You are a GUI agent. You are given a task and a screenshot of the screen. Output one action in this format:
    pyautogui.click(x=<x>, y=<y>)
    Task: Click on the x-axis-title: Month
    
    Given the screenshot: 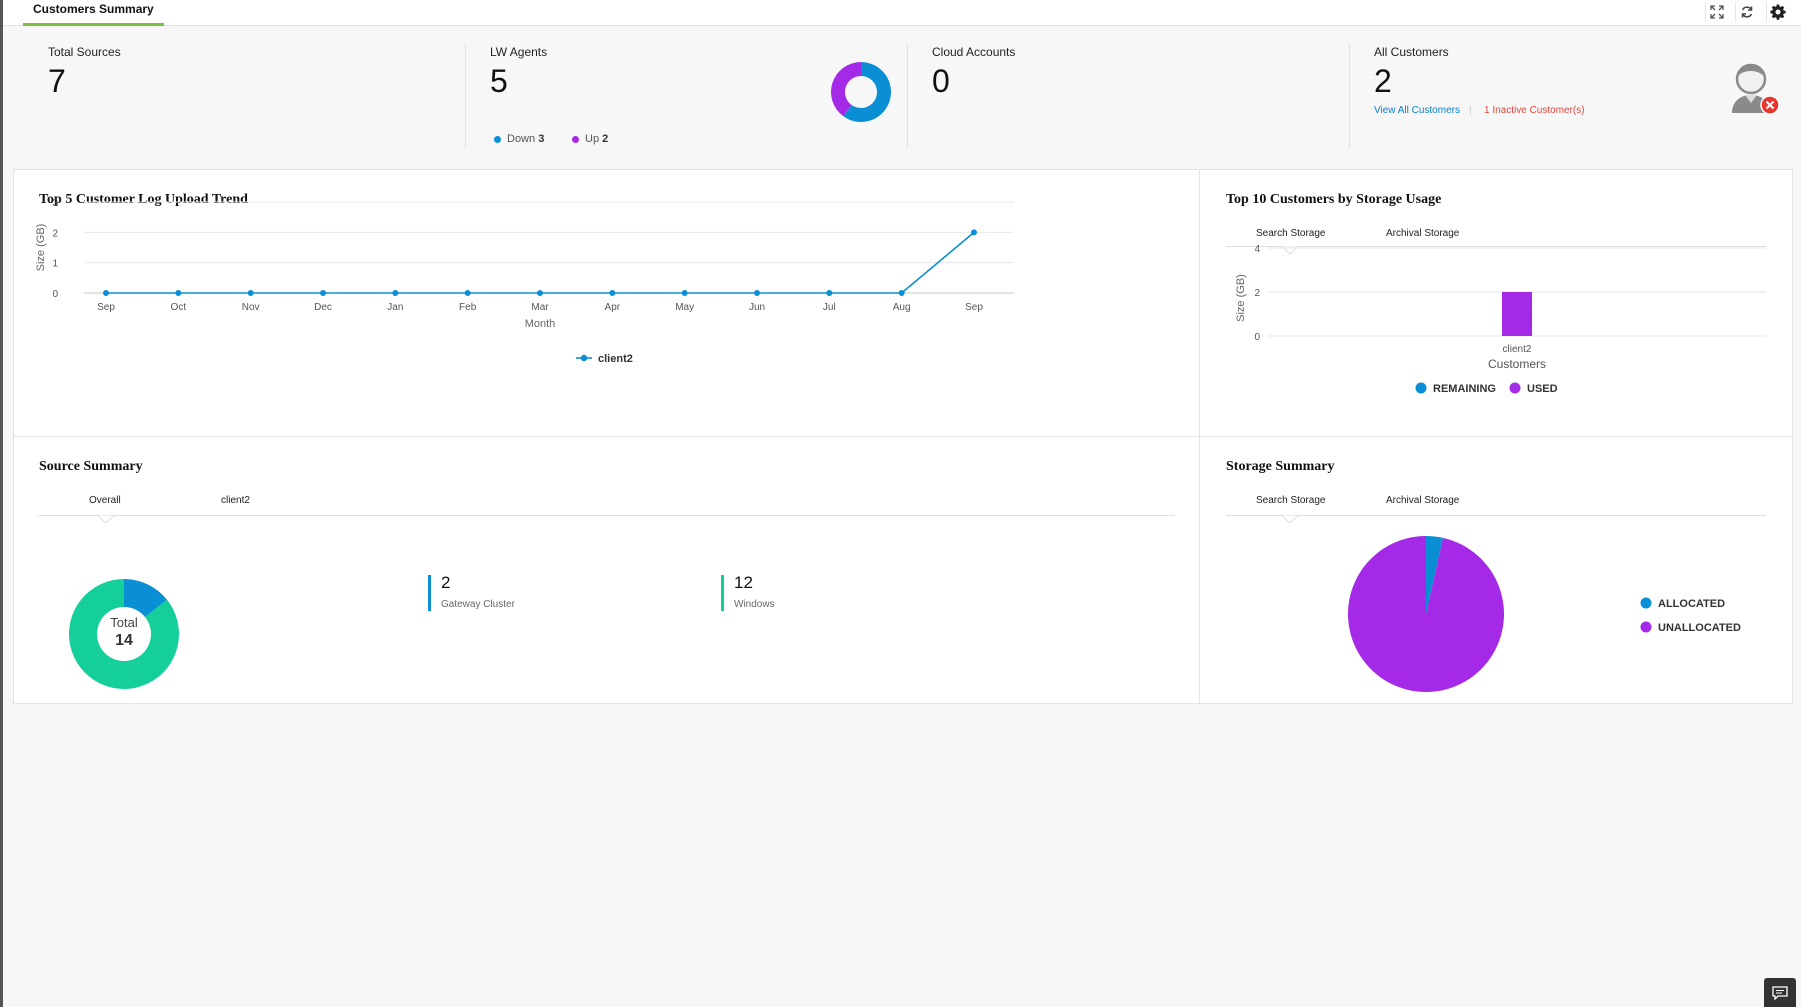 What is the action you would take?
    pyautogui.click(x=540, y=324)
    